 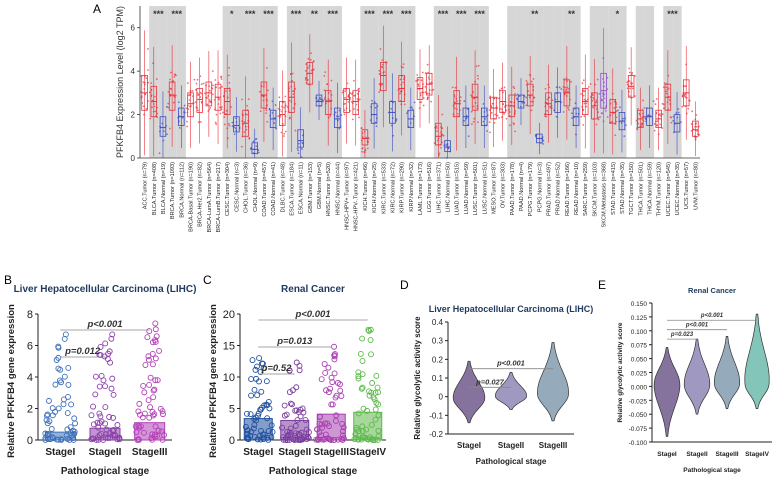 What do you see at coordinates (412, 187) in the screenshot?
I see `xtick-label-a-29: KIRP.Normal (n=32)` at bounding box center [412, 187].